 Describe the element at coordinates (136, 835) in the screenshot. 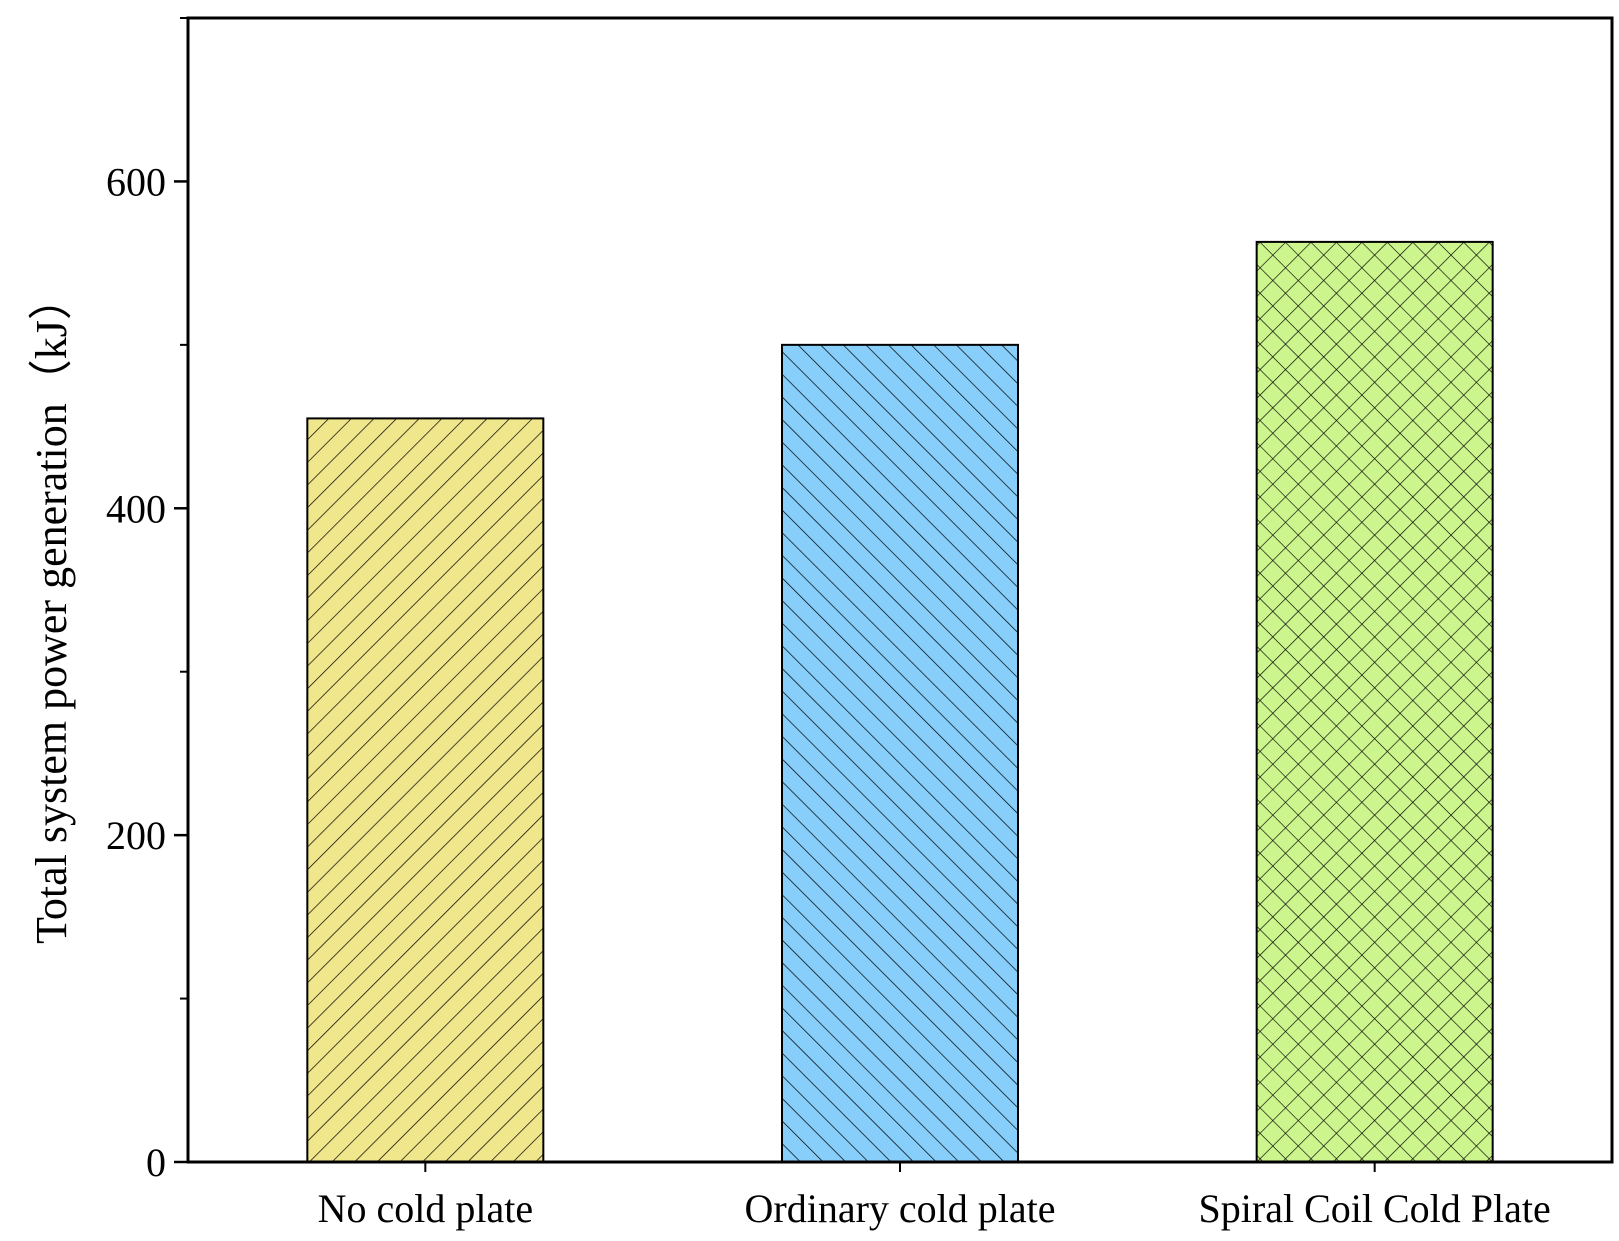

I see `y-tick-label: 200` at that location.